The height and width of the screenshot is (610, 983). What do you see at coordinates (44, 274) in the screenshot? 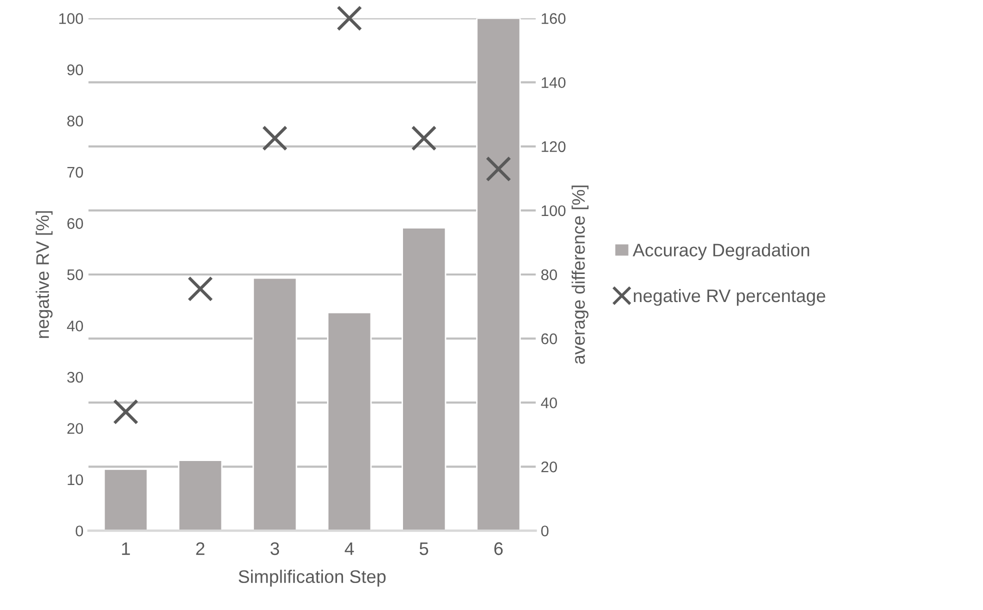
I see `y-axis-title: negative RV [%]` at bounding box center [44, 274].